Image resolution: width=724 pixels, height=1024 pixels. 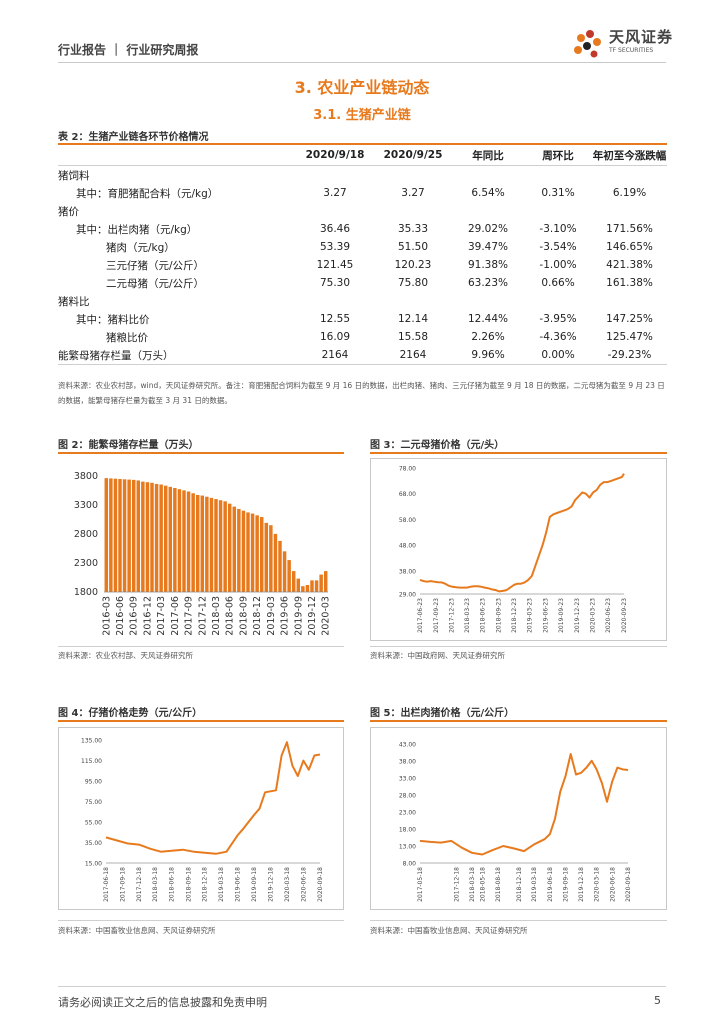 What do you see at coordinates (133, 137) in the screenshot?
I see `table-caption: 表 2：生猪产业链各环节价格情况` at bounding box center [133, 137].